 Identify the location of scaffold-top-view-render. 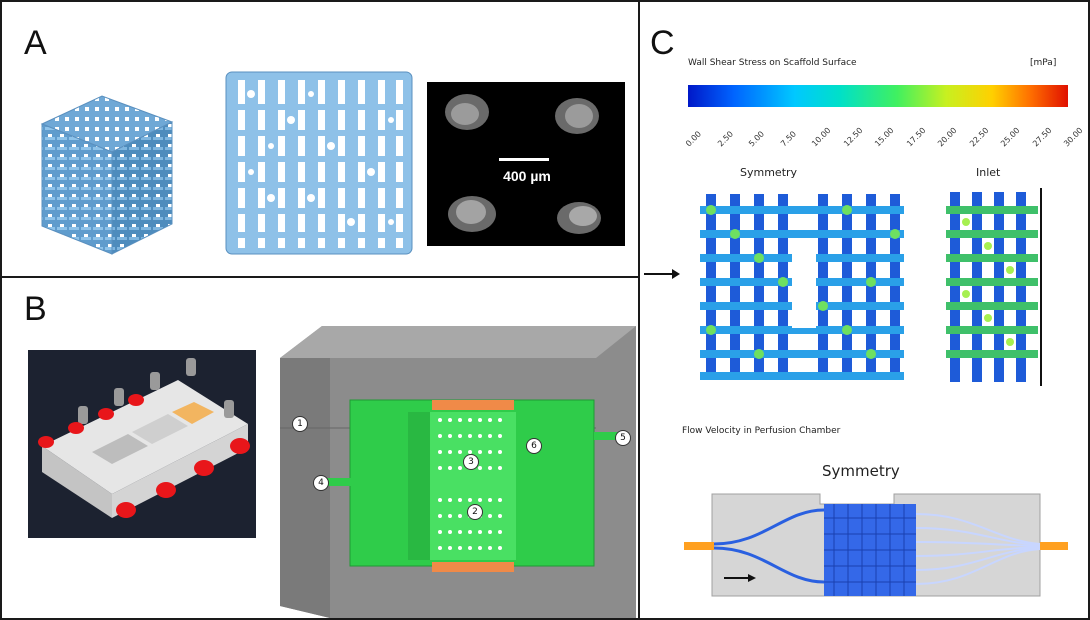
(319, 163).